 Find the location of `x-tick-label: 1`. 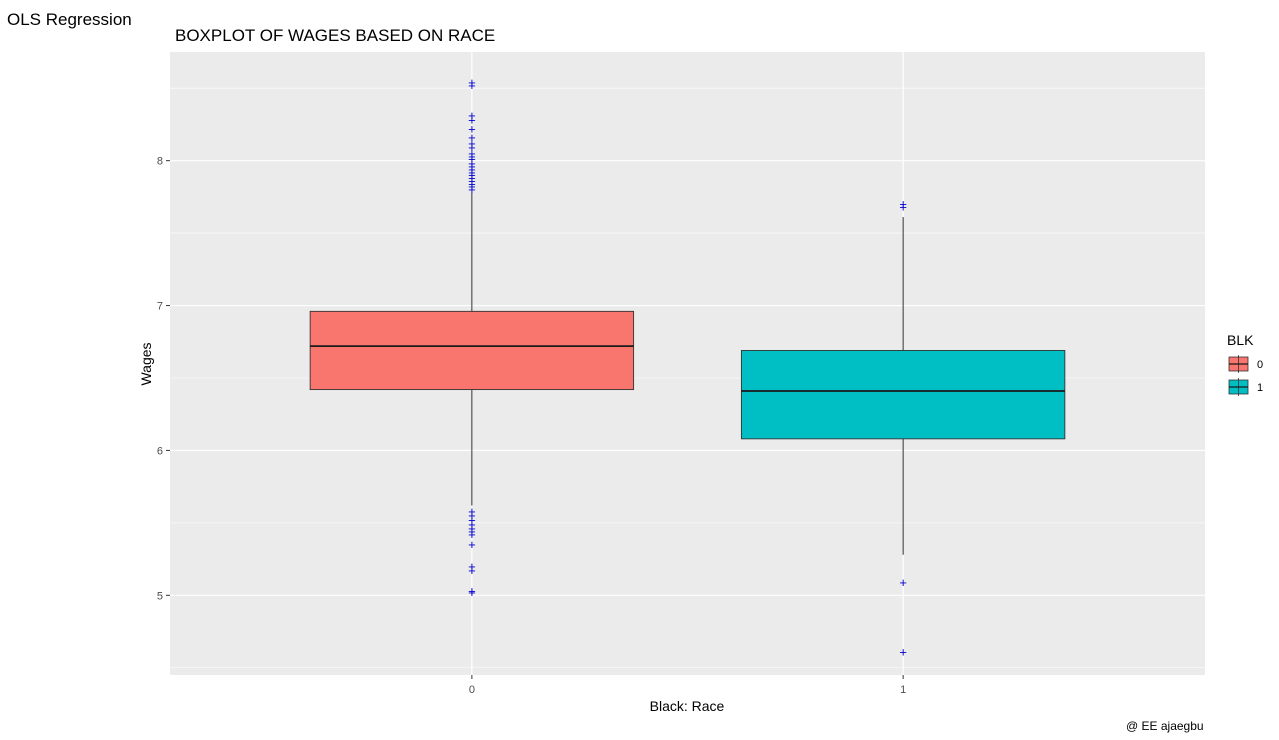

x-tick-label: 1 is located at coordinates (903, 690).